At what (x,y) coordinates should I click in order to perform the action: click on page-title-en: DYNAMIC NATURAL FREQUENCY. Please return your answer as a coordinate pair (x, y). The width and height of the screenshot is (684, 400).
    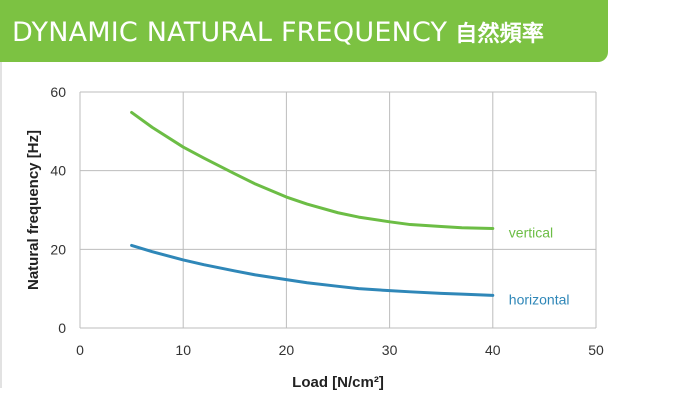
    Looking at the image, I should click on (230, 32).